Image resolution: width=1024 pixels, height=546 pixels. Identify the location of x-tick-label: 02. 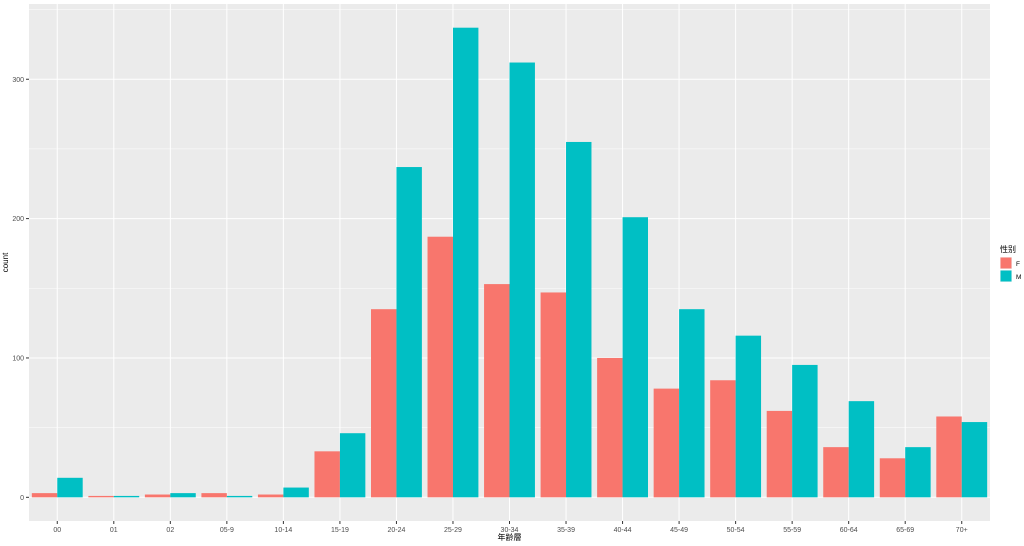
(170, 530).